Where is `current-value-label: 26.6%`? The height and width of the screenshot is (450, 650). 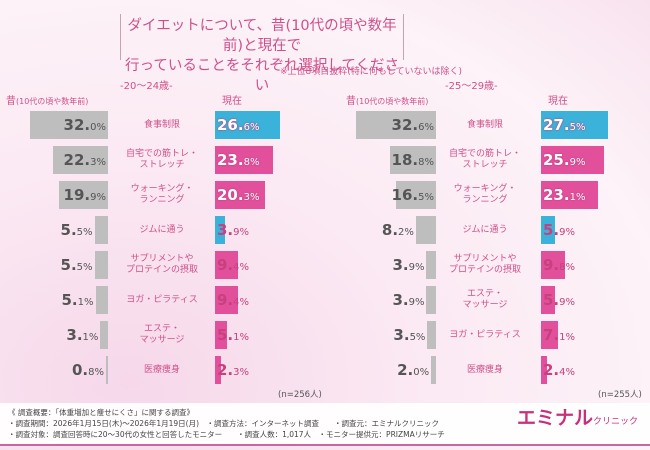
current-value-label: 26.6% is located at coordinates (238, 125).